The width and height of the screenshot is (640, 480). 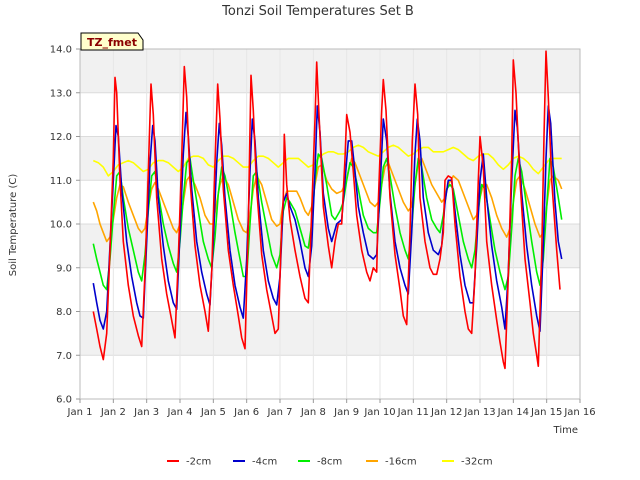 I want to click on legend-label: -32cm, so click(x=477, y=462).